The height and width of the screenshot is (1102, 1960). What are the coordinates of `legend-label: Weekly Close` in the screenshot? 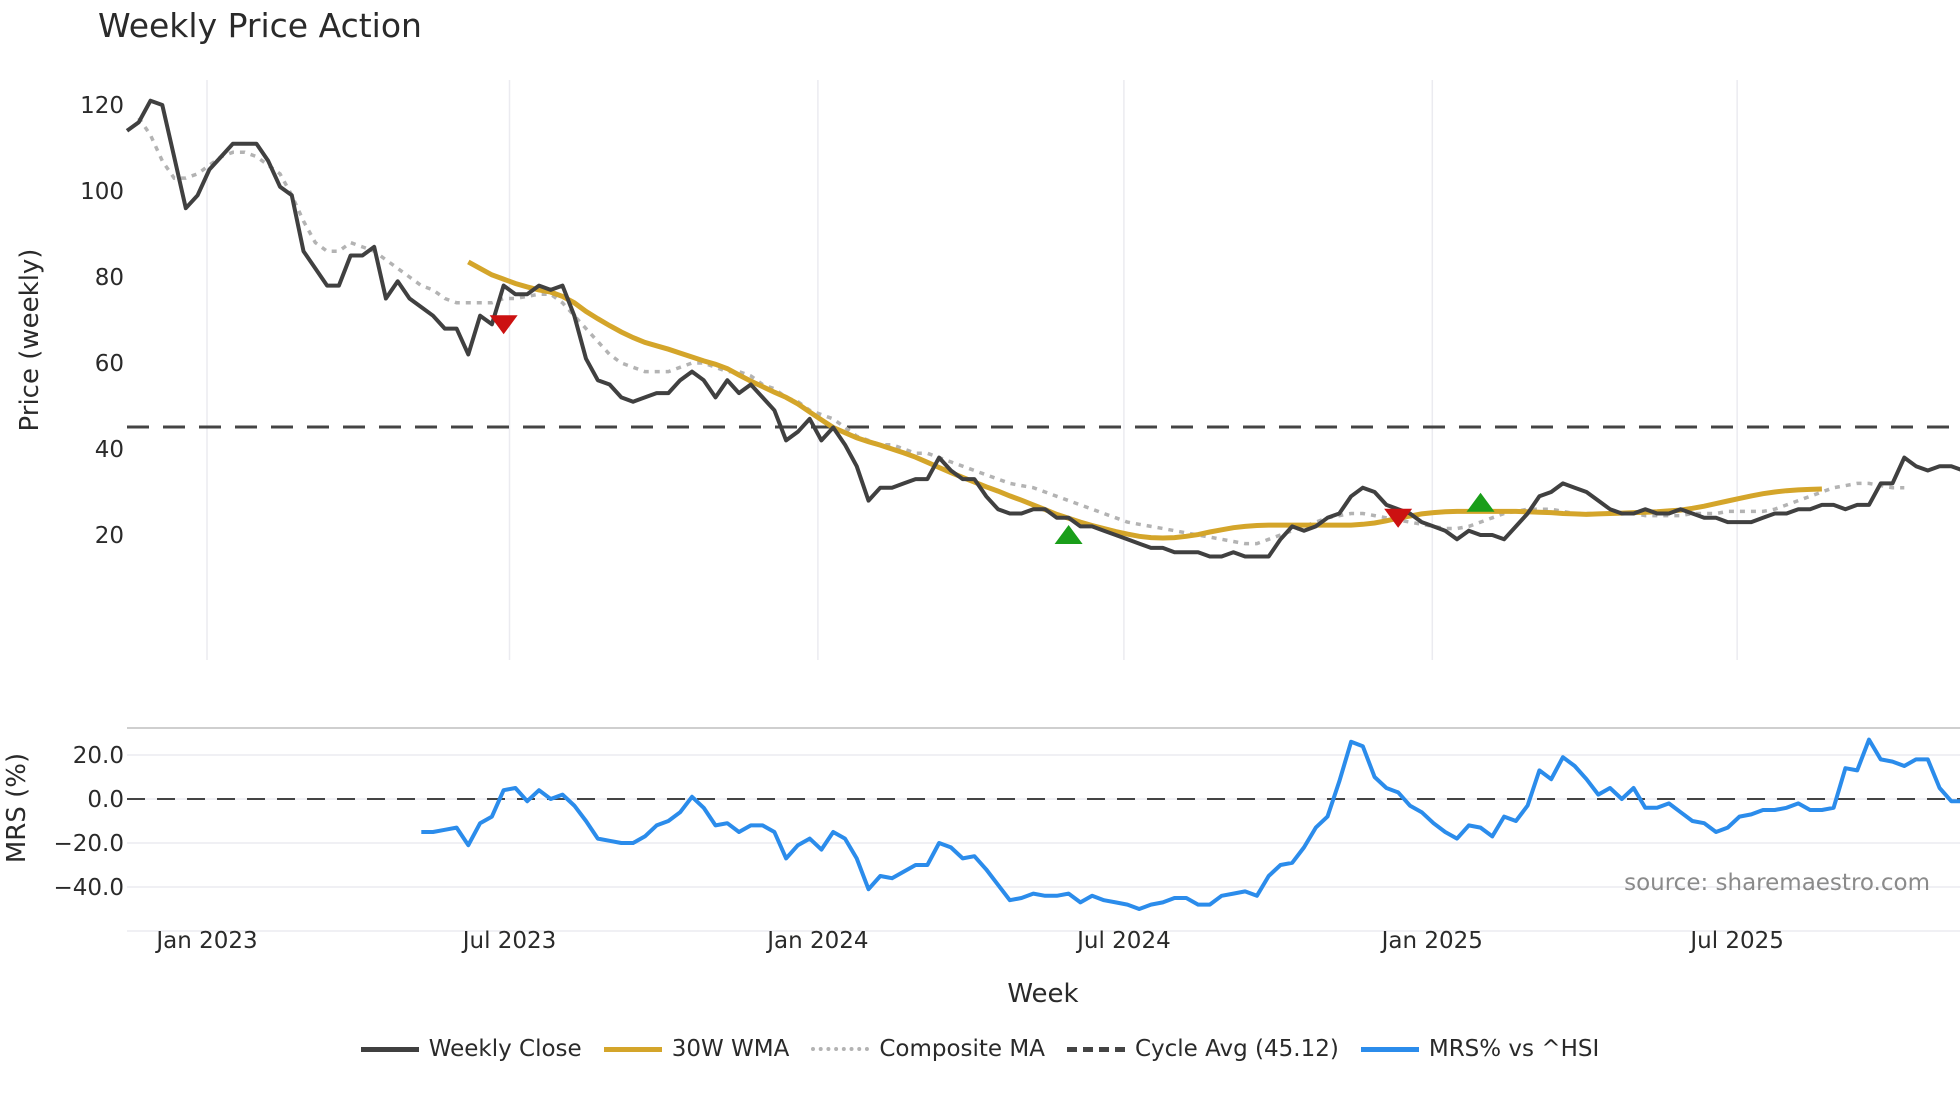 It's located at (505, 1049).